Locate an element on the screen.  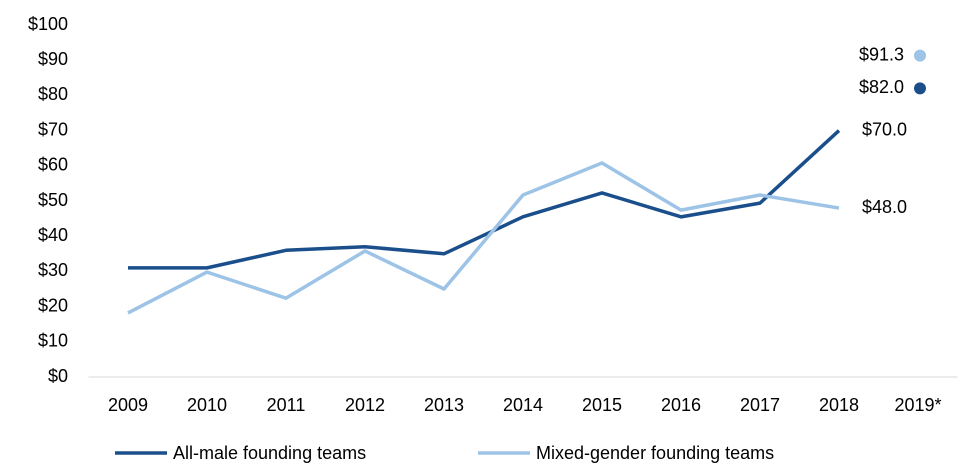
data-label: $70.0 is located at coordinates (884, 129).